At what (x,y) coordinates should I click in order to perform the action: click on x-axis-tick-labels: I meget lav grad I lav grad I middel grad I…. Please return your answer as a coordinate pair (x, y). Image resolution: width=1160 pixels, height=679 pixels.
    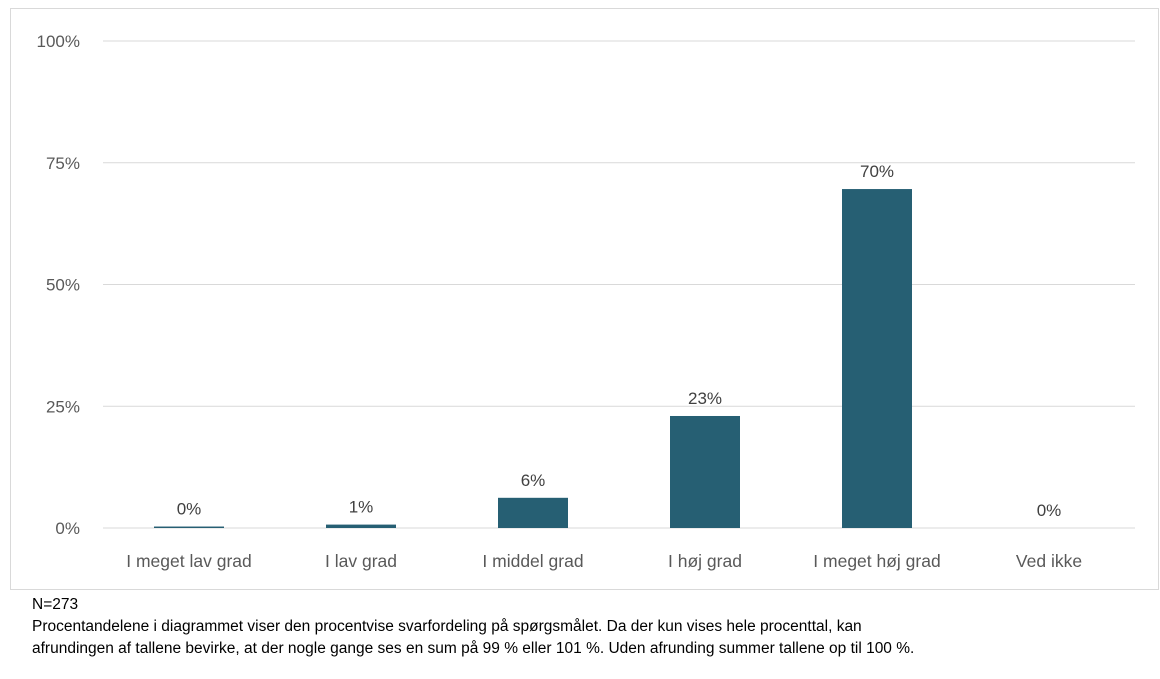
    Looking at the image, I should click on (604, 561).